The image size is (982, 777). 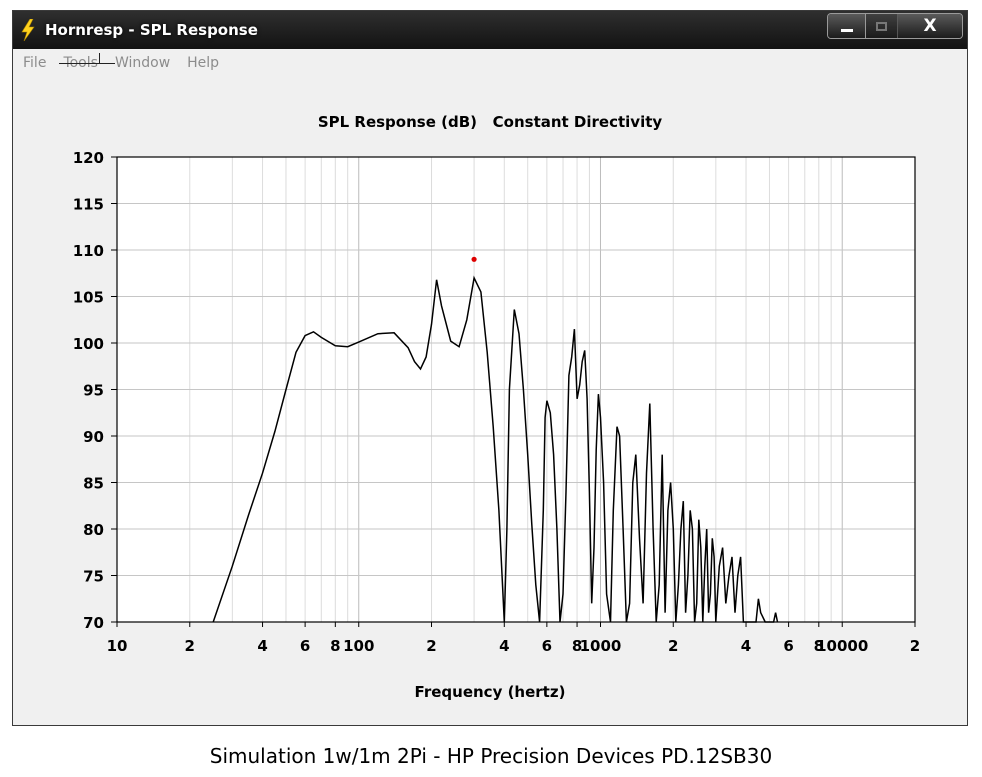 What do you see at coordinates (87, 63) in the screenshot?
I see `stray-line-mark` at bounding box center [87, 63].